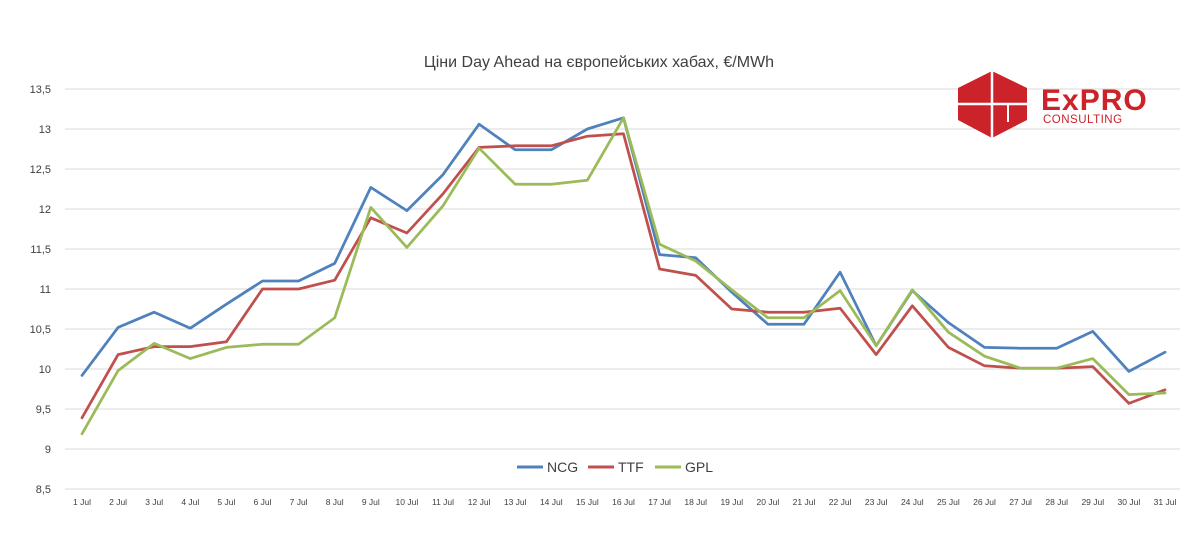  Describe the element at coordinates (659, 502) in the screenshot. I see `x-tick-label: 17 Jul` at that location.